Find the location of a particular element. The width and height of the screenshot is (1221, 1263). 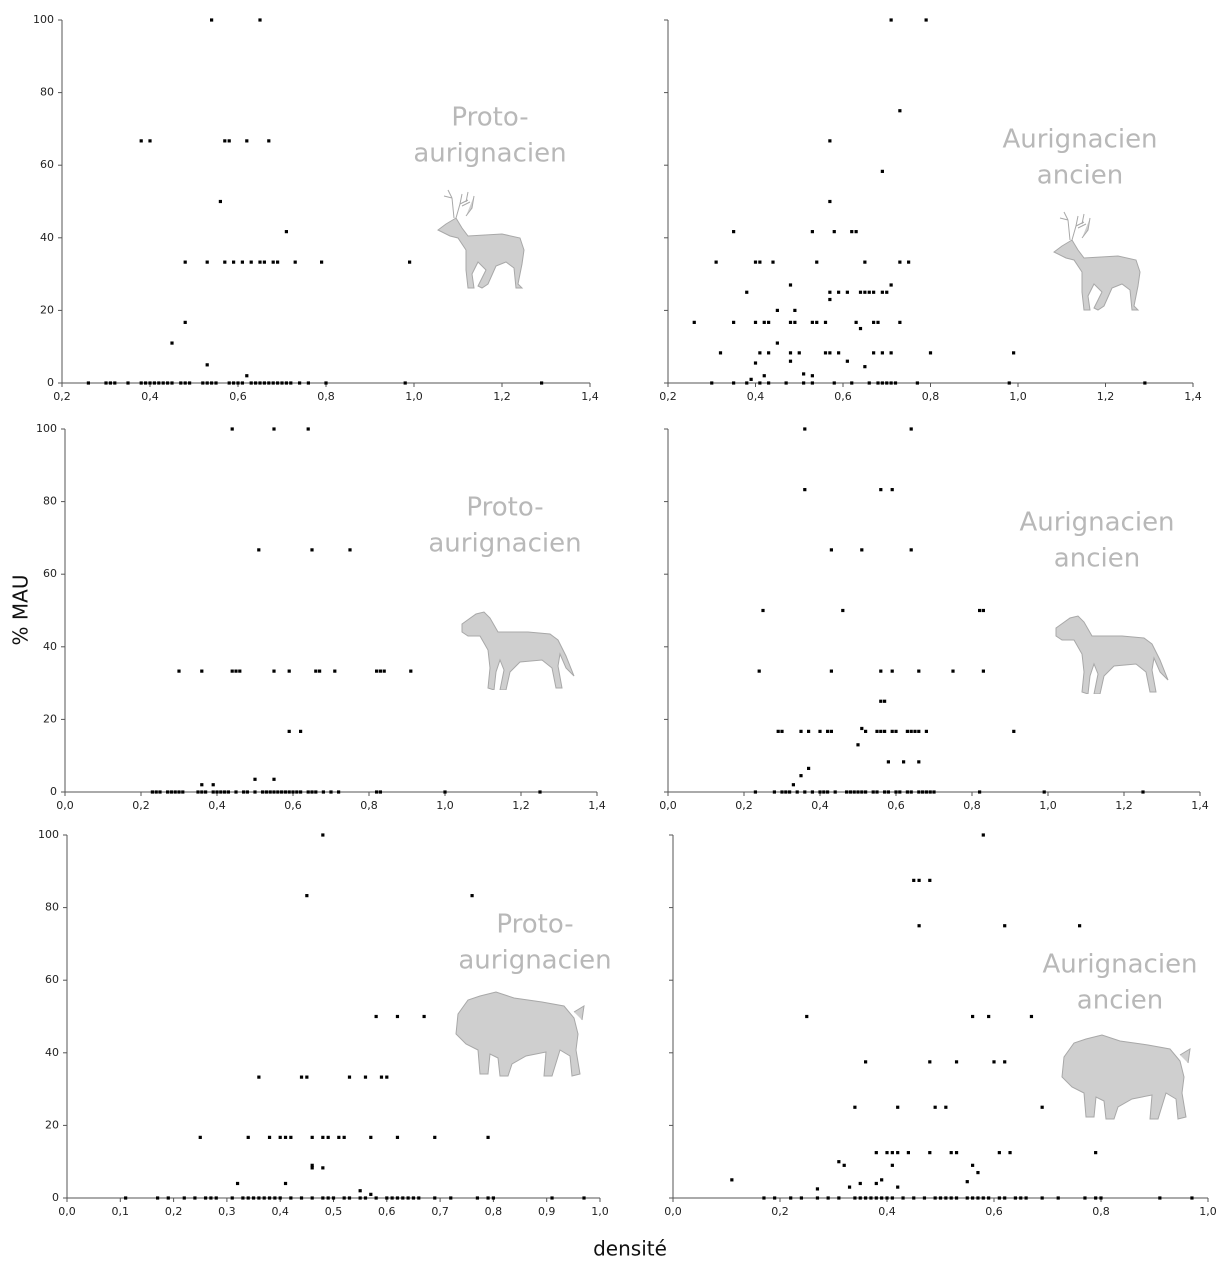

x-tick-label: 0,5 is located at coordinates (334, 1211).